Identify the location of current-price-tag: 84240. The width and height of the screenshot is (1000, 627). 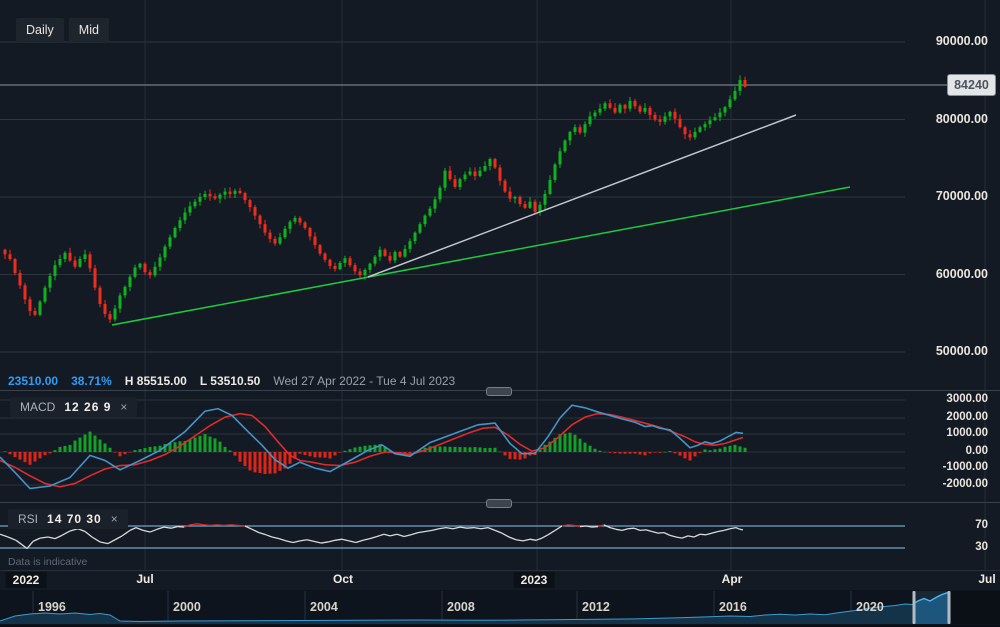
(971, 85).